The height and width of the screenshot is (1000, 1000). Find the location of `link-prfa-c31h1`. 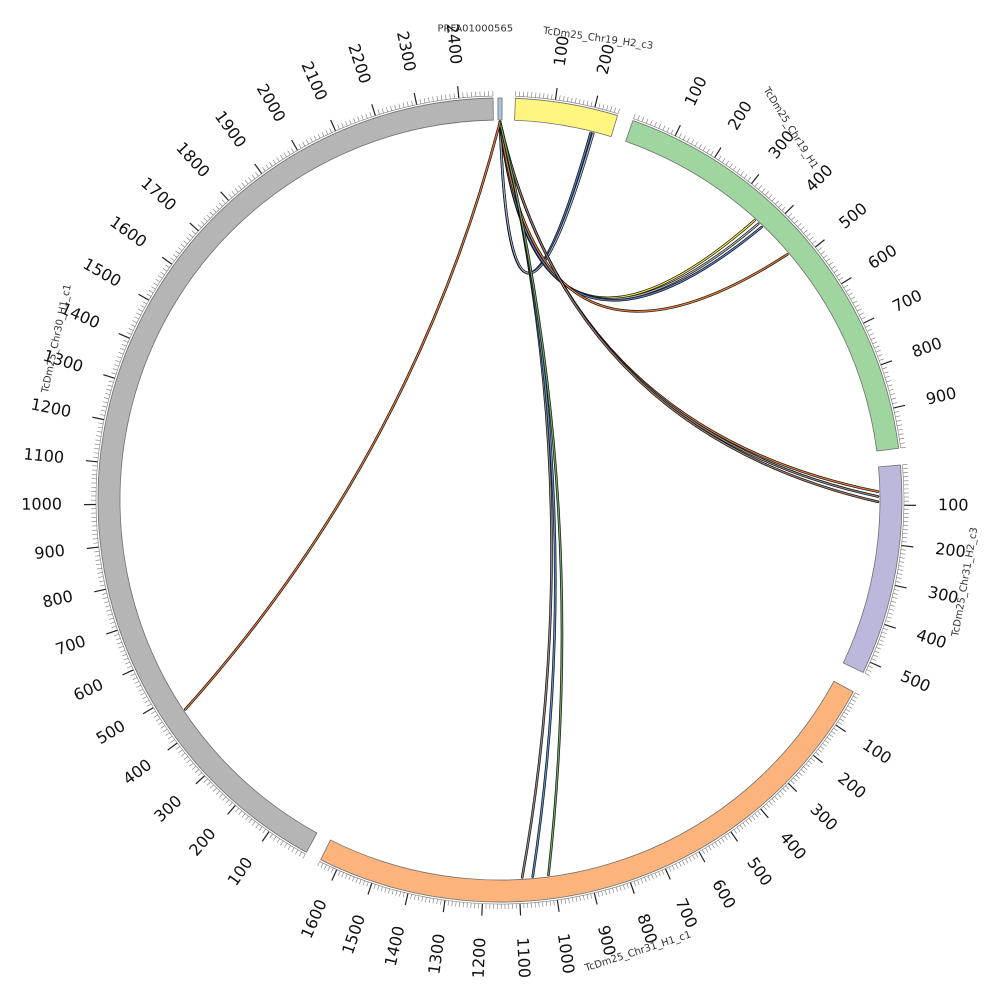

link-prfa-c31h1 is located at coordinates (531, 498).